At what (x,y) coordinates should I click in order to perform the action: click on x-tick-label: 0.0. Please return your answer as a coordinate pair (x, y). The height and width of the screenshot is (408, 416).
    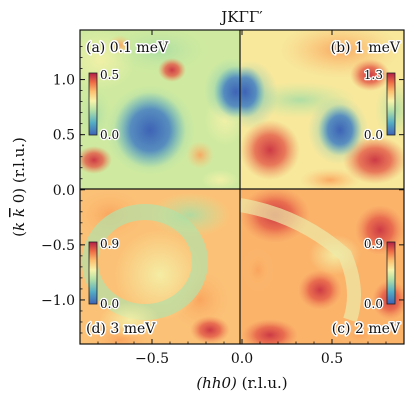
    Looking at the image, I should click on (242, 359).